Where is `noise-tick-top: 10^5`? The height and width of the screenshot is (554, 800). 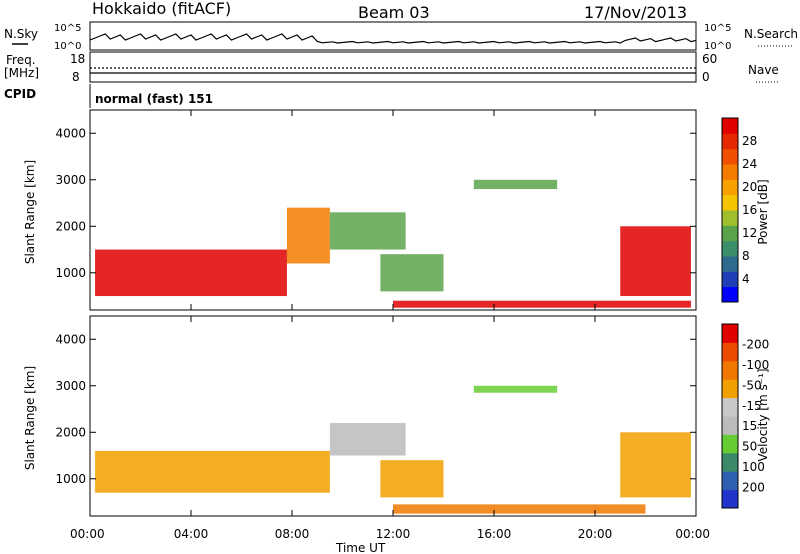
noise-tick-top: 10^5 is located at coordinates (67, 28).